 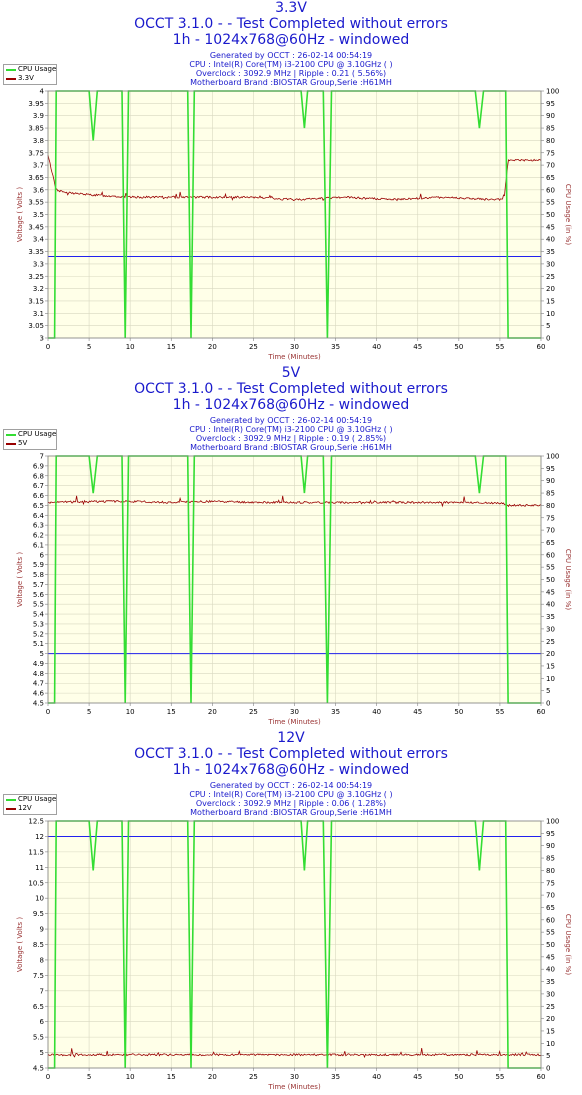 What do you see at coordinates (38, 575) in the screenshot?
I see `y-tick-label: 5.8` at bounding box center [38, 575].